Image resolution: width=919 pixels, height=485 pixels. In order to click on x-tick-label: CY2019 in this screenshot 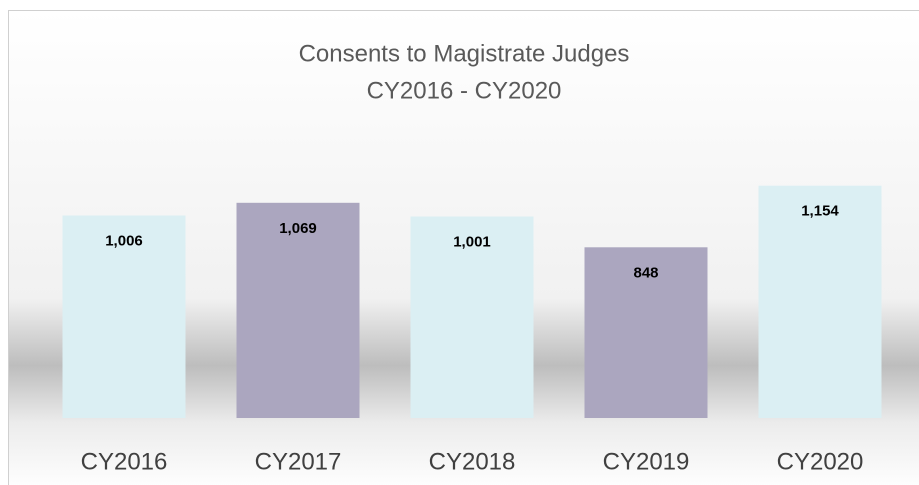, I will do `click(646, 461)`.